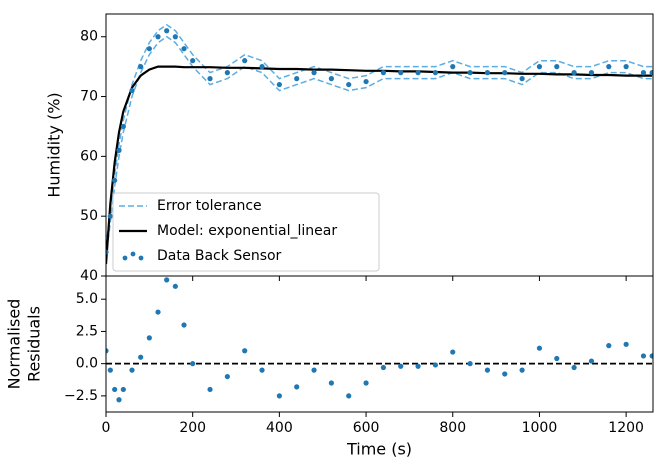 This screenshot has width=666, height=474. I want to click on y-axis-label: Residuals, so click(34, 344).